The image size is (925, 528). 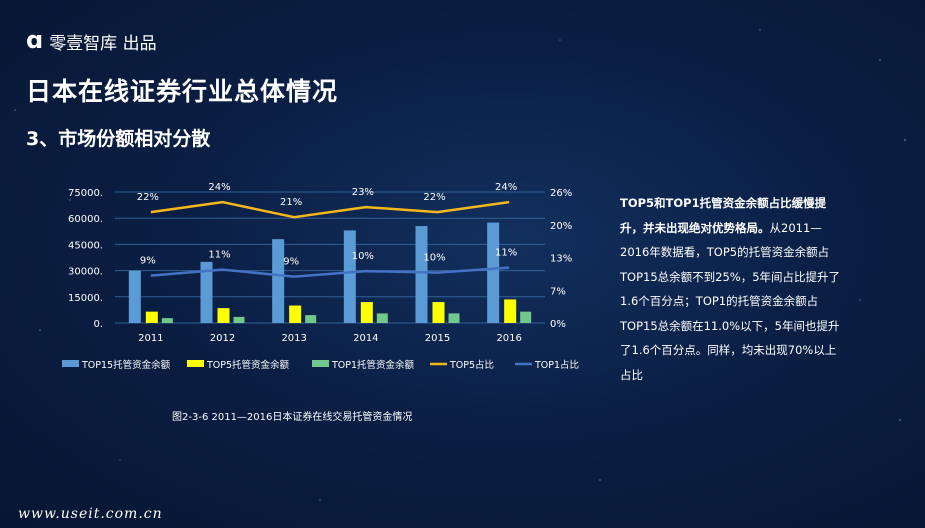 What do you see at coordinates (293, 338) in the screenshot?
I see `x-tick-label: 2013` at bounding box center [293, 338].